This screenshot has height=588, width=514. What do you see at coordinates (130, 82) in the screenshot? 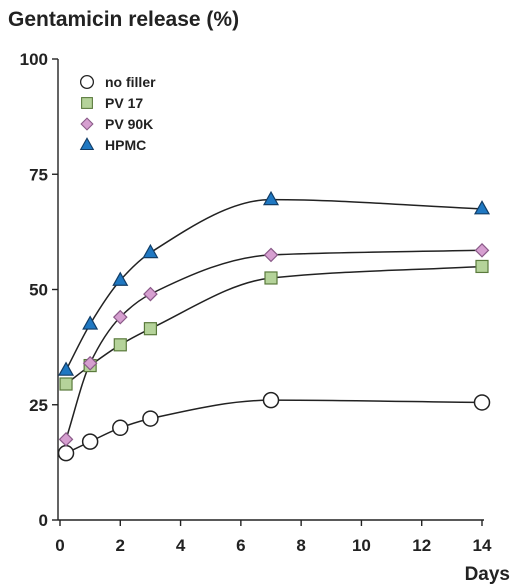
I see `legend-label-no-filler: no filler` at bounding box center [130, 82].